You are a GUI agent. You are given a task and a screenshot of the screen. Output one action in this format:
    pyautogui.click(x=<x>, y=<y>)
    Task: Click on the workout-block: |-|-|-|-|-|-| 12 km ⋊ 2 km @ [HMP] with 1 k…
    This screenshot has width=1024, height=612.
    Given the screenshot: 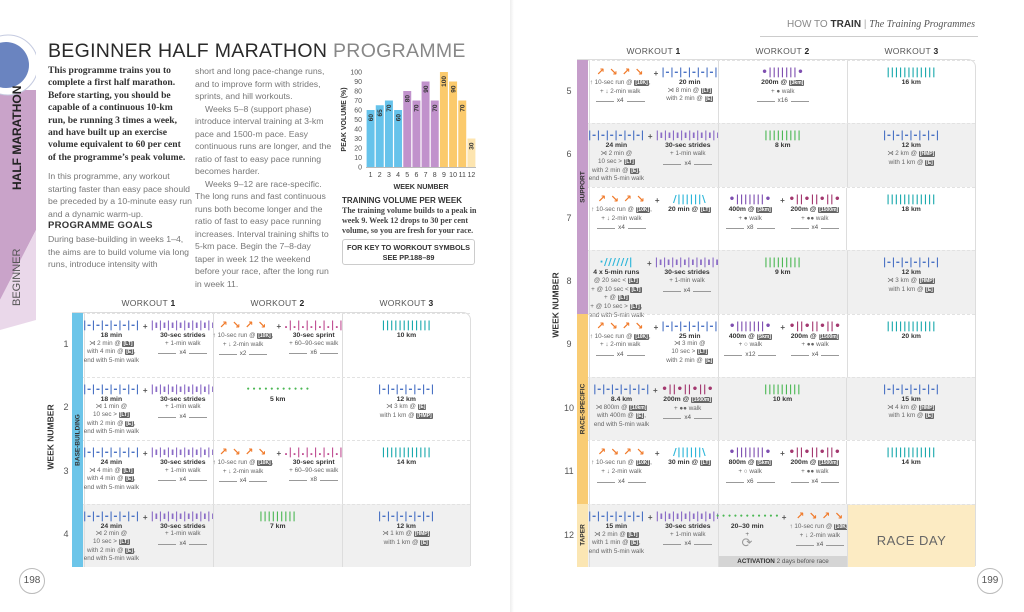 What is the action you would take?
    pyautogui.click(x=911, y=148)
    